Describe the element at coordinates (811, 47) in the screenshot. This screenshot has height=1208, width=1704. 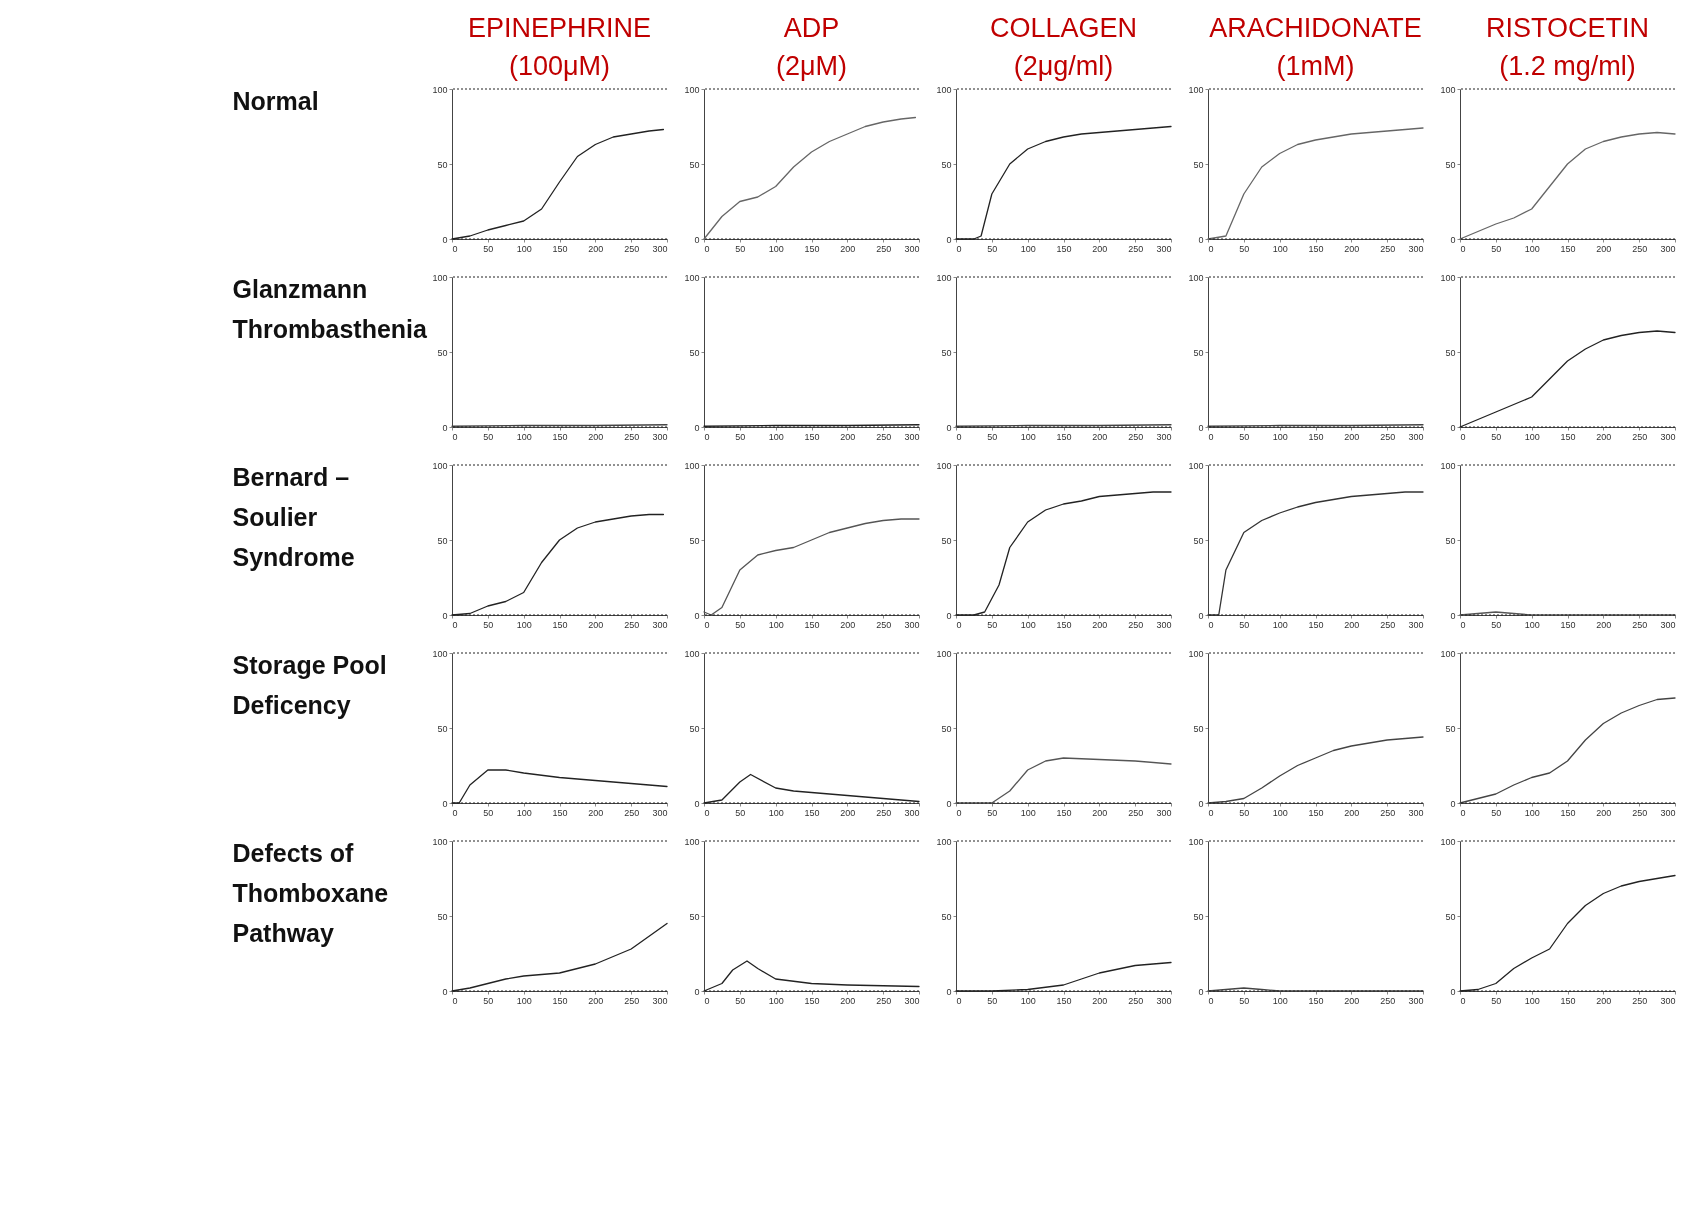
I see `chart-title: ADP (2μM)` at that location.